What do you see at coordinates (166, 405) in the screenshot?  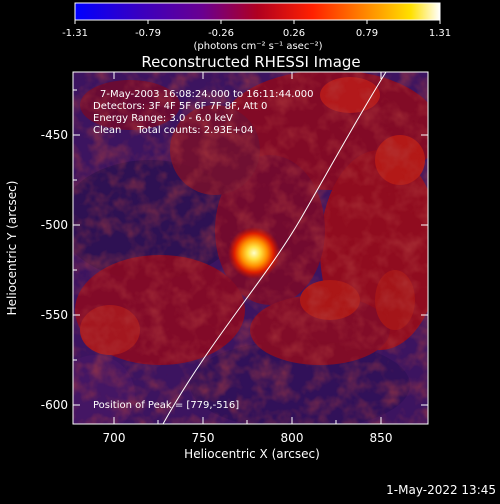 I see `annotation-peak-position: Position of Peak = [779,-516]` at bounding box center [166, 405].